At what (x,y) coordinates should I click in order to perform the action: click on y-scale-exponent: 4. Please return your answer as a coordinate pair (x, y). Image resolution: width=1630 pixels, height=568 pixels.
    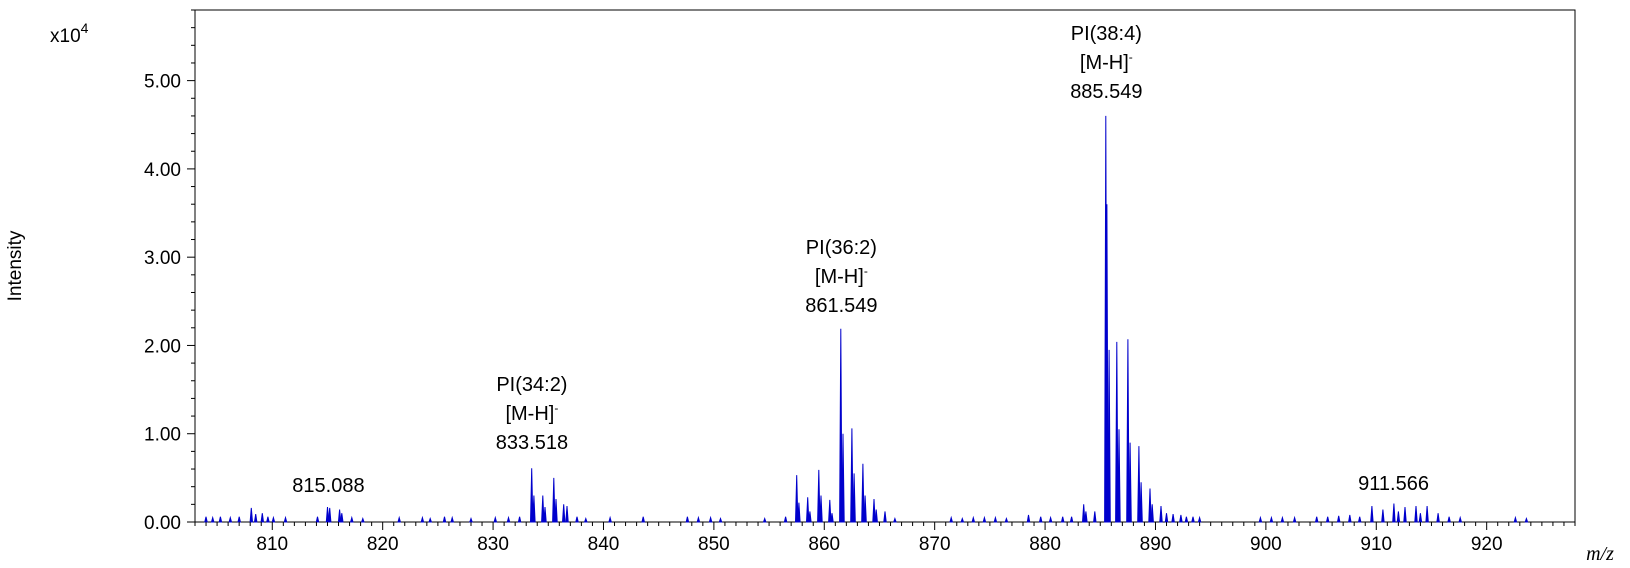
    Looking at the image, I should click on (85, 28).